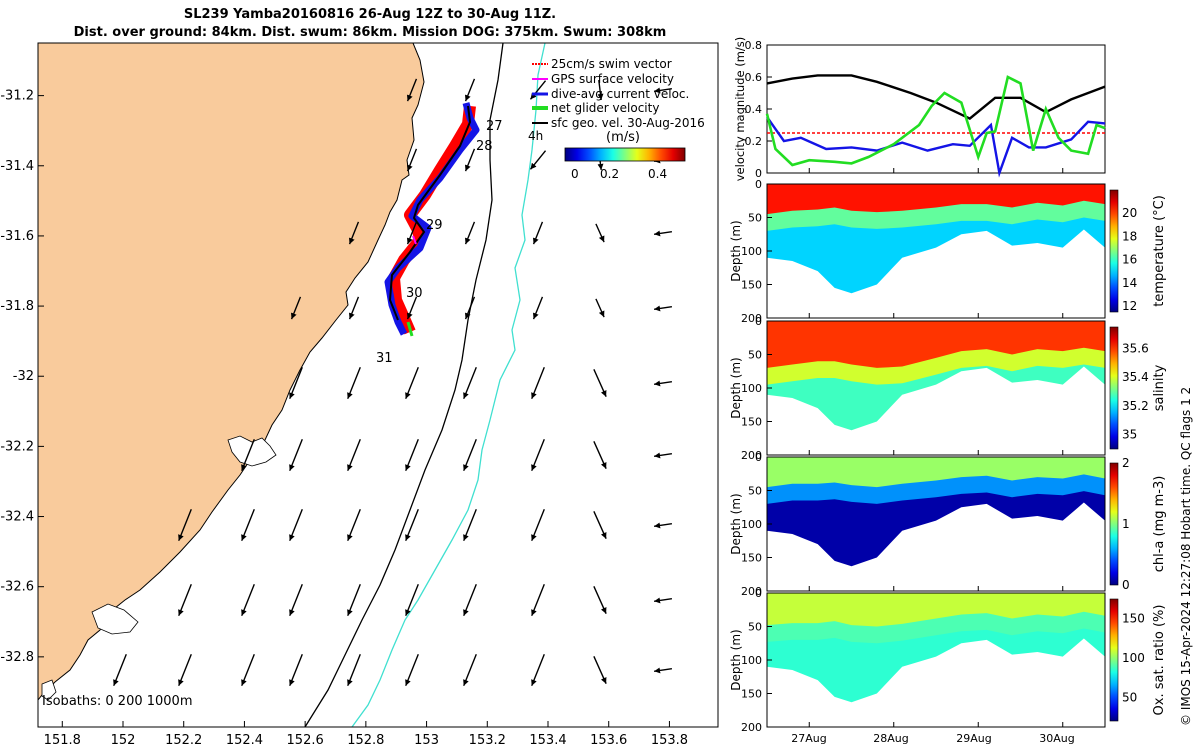 The height and width of the screenshot is (750, 1200). Describe the element at coordinates (608, 740) in the screenshot. I see `map-x-tick: 153.6` at that location.